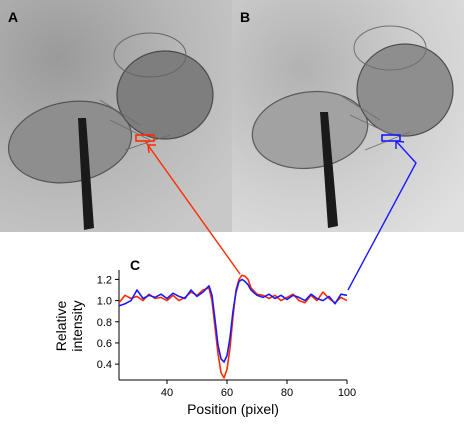 The height and width of the screenshot is (424, 464). I want to click on y-axis-label-line1: Relative, so click(61, 326).